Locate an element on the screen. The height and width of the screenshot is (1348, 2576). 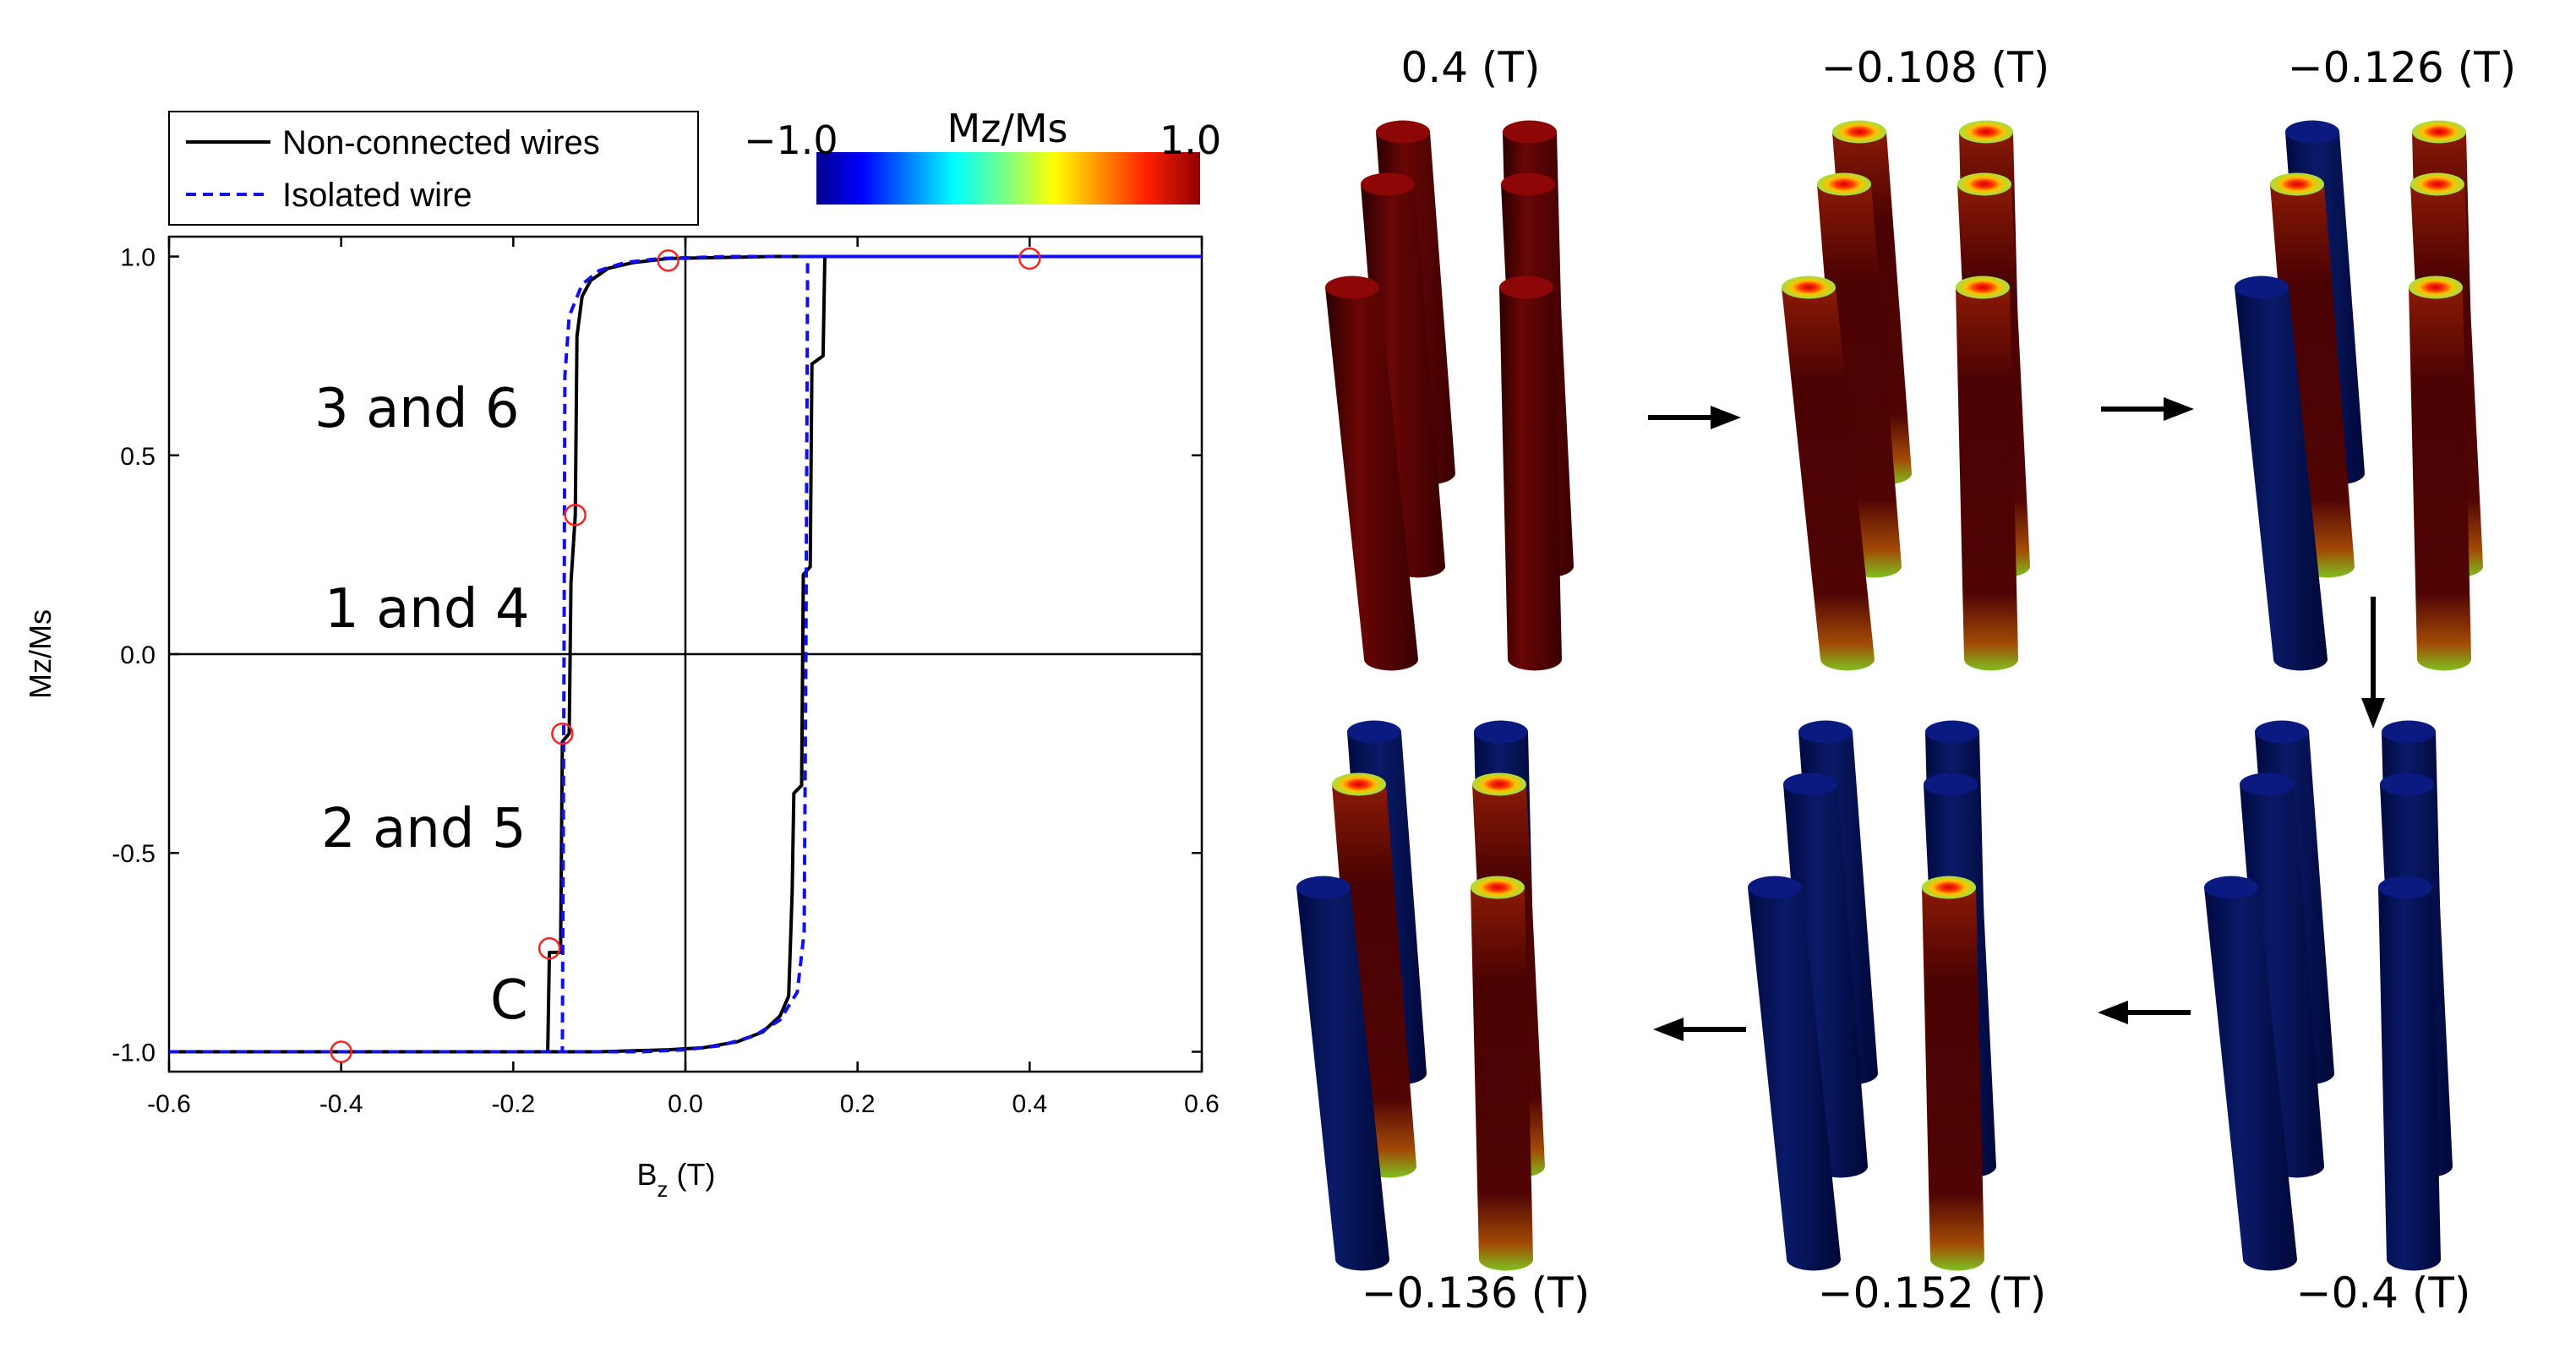
legend: Non-connected wires Isolated wire is located at coordinates (433, 168).